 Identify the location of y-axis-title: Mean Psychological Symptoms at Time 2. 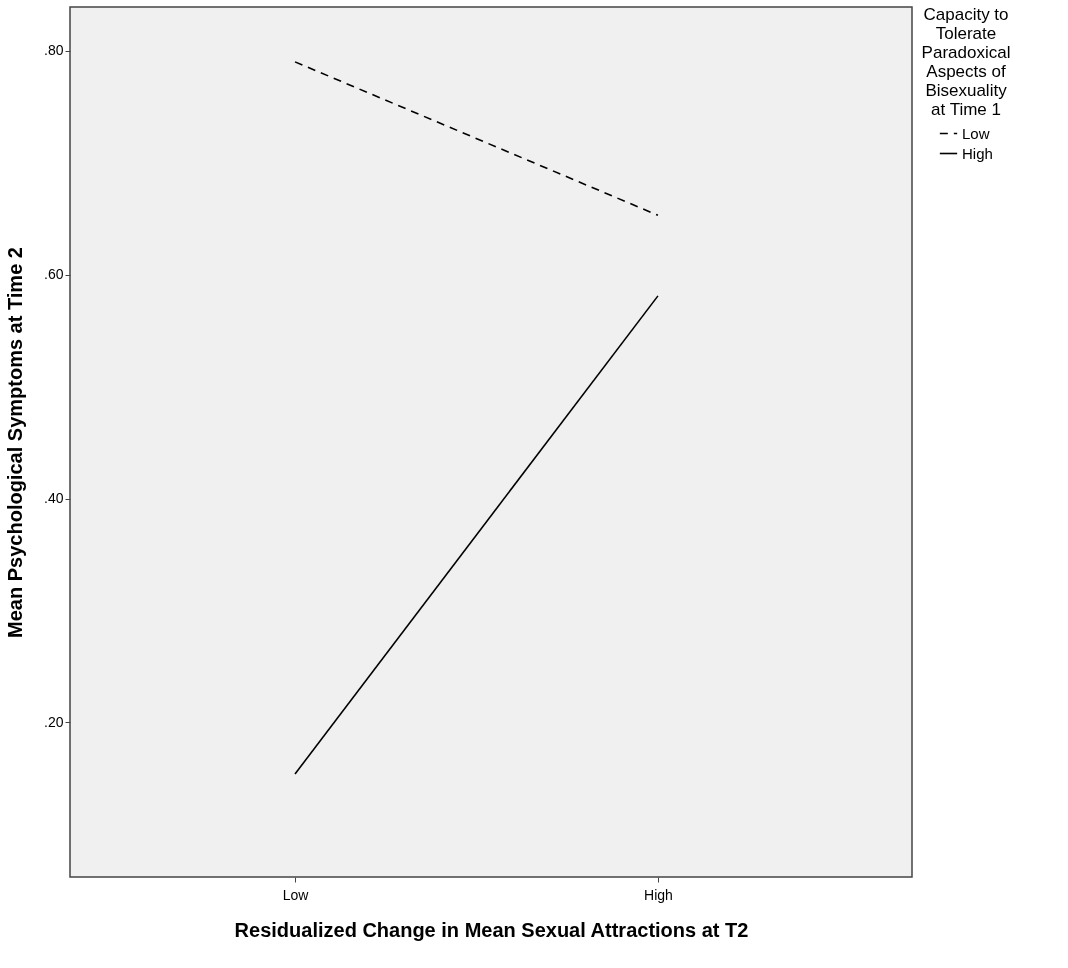
(15, 442).